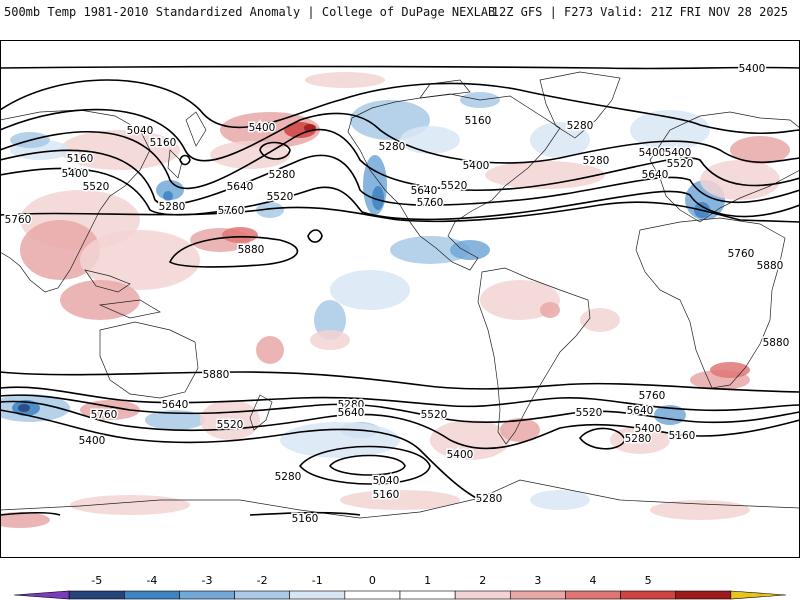 This screenshot has height=600, width=800. I want to click on color-scale-tick: 2, so click(482, 580).